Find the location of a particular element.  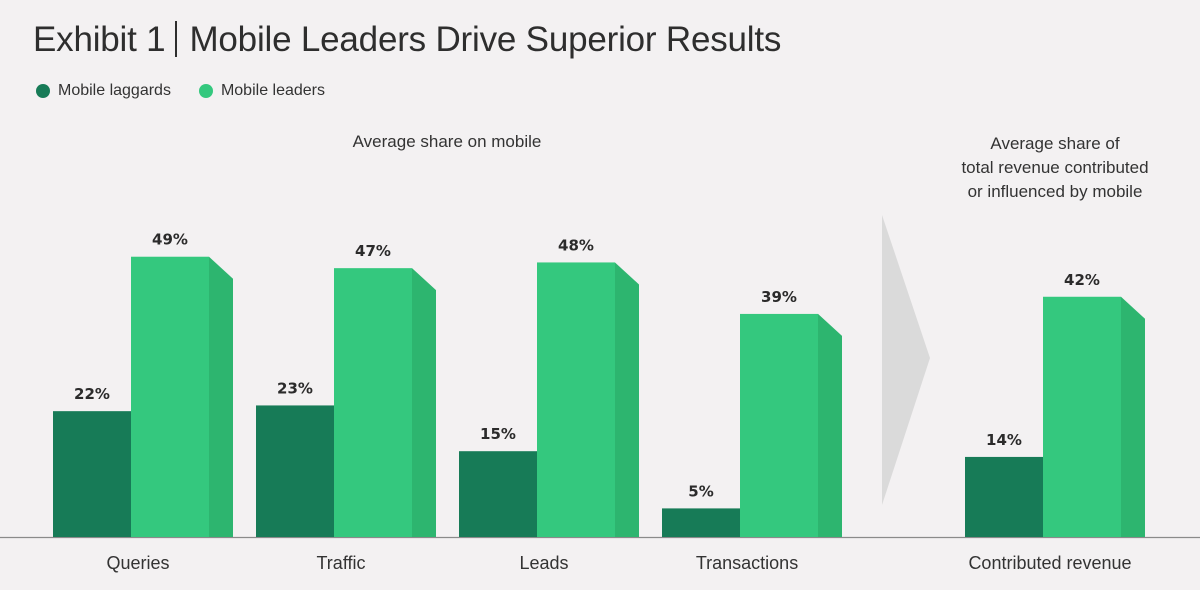

bar-leaders-queries is located at coordinates (170, 396).